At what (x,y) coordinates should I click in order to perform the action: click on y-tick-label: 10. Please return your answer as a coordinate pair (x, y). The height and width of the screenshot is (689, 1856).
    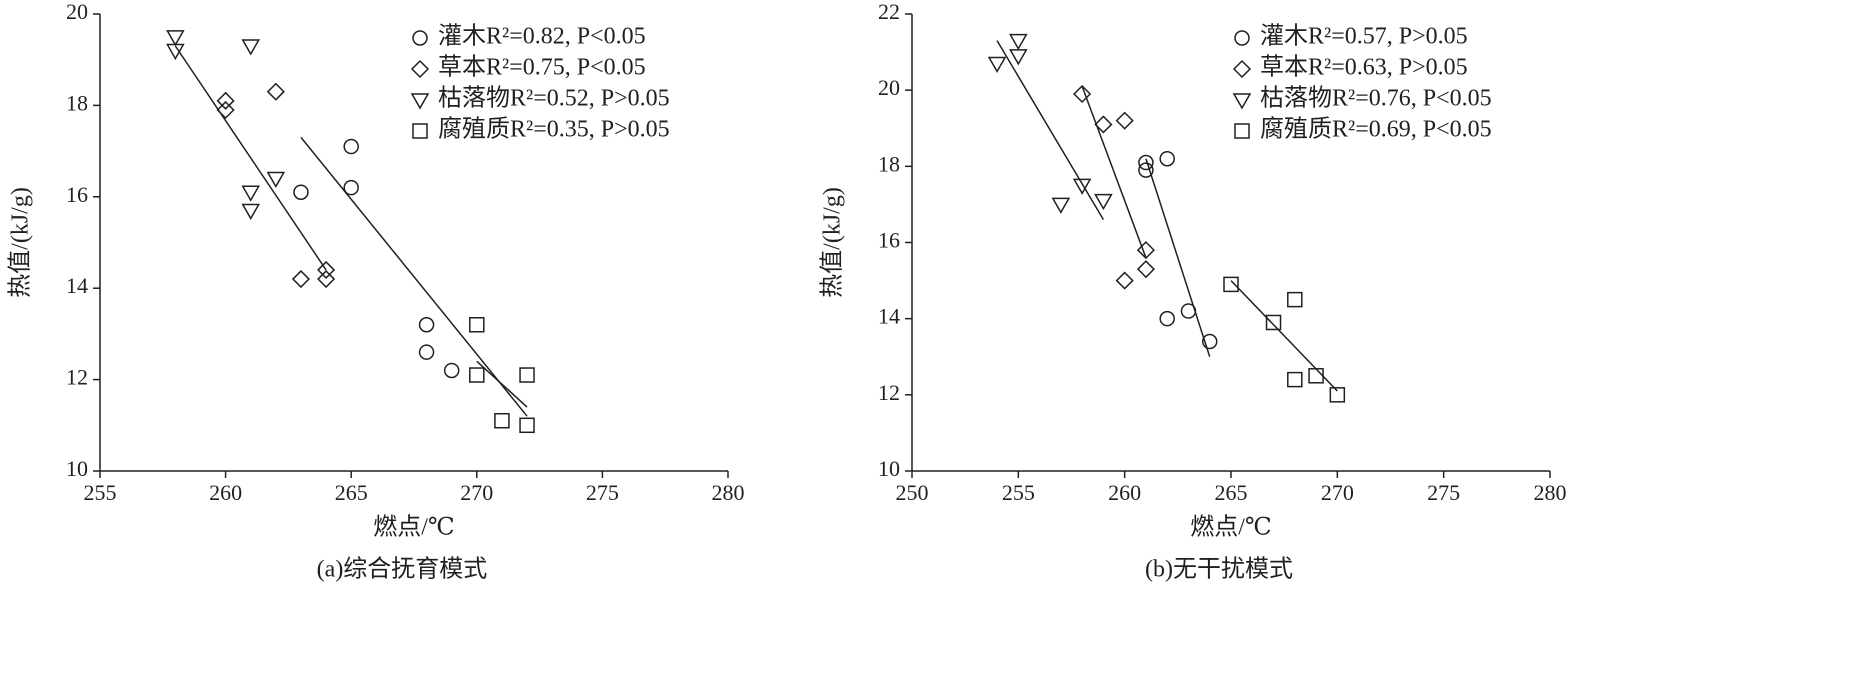
    Looking at the image, I should click on (889, 468).